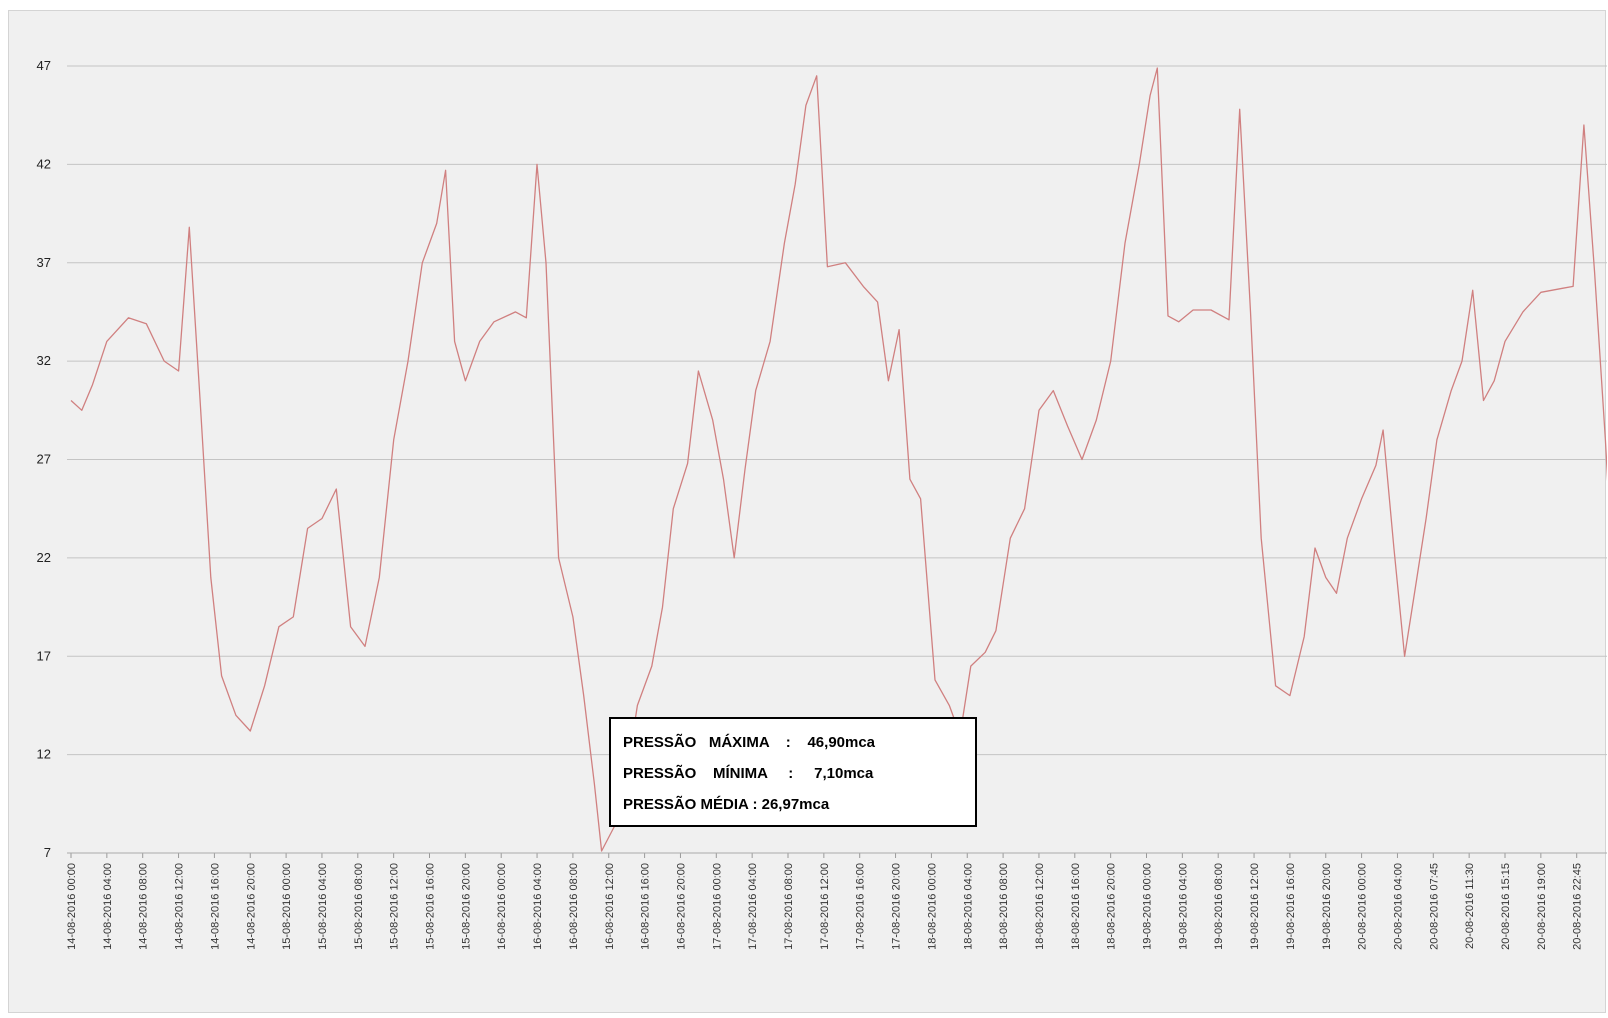 This screenshot has width=1608, height=1018. Describe the element at coordinates (44, 163) in the screenshot. I see `y-tick-label: 42` at that location.